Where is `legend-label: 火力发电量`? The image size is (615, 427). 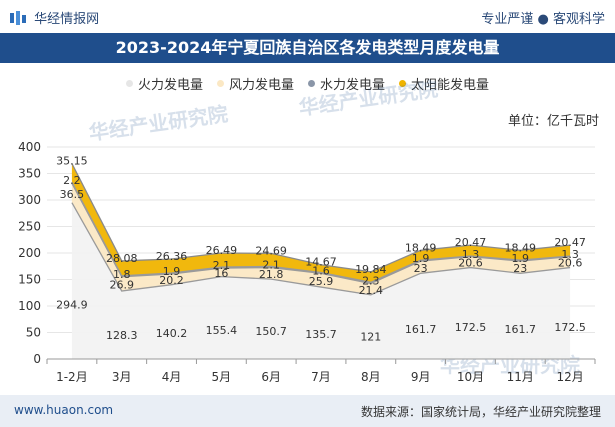
legend-label: 火力发电量 is located at coordinates (170, 85).